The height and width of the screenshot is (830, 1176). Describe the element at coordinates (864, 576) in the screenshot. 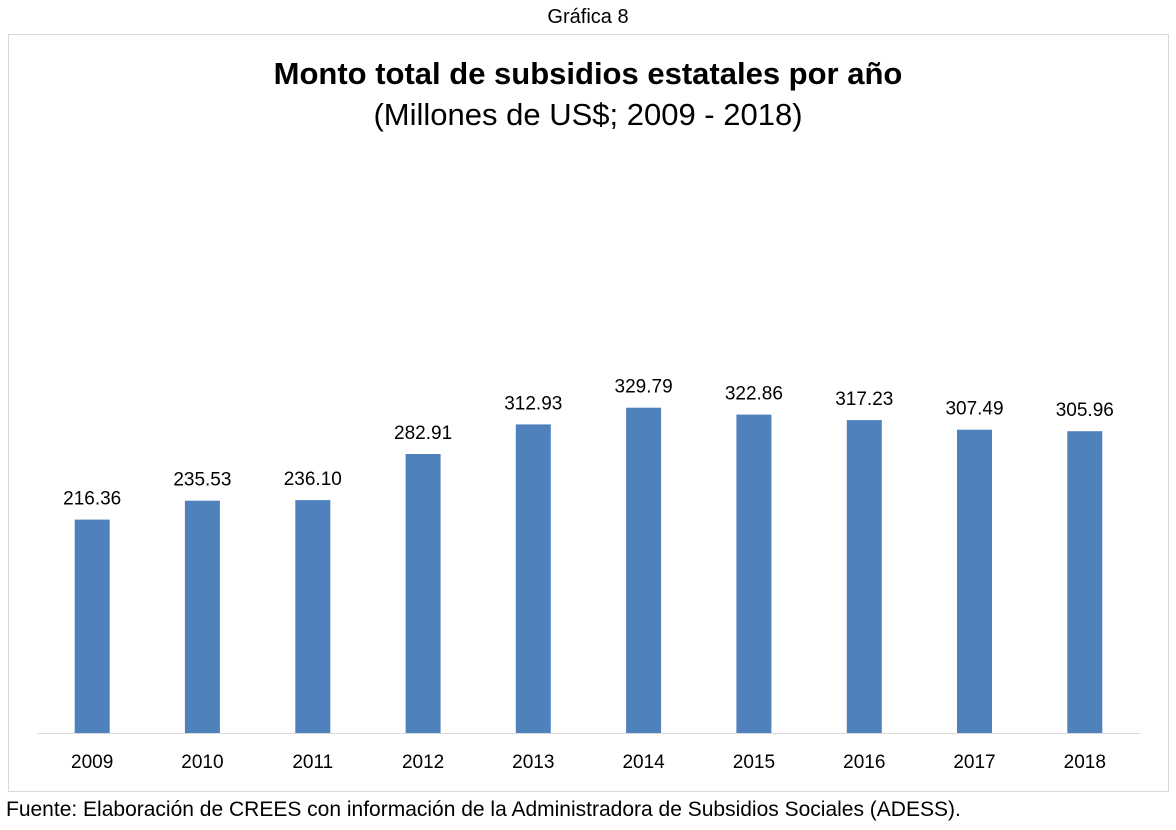

I see `bar-2016` at that location.